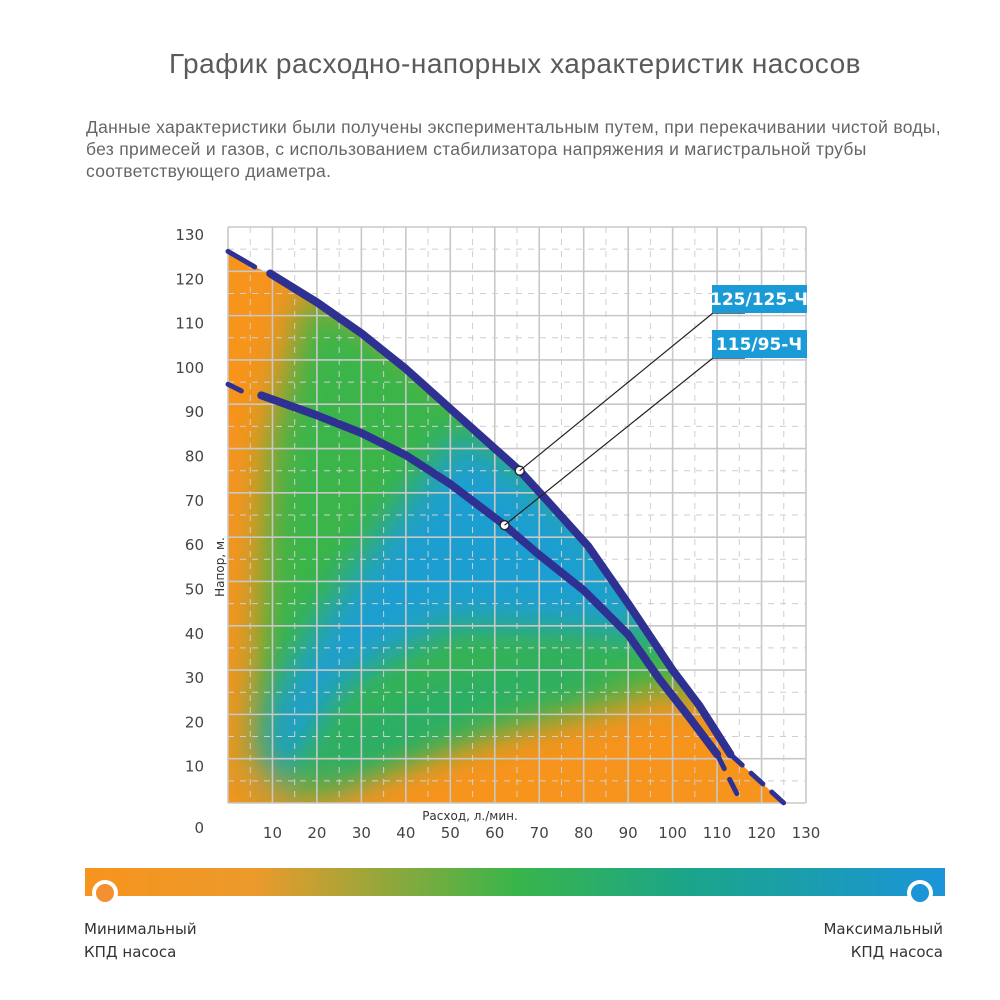 The width and height of the screenshot is (1000, 1000). What do you see at coordinates (130, 952) in the screenshot?
I see `min-label-line2: КПД насоса` at bounding box center [130, 952].